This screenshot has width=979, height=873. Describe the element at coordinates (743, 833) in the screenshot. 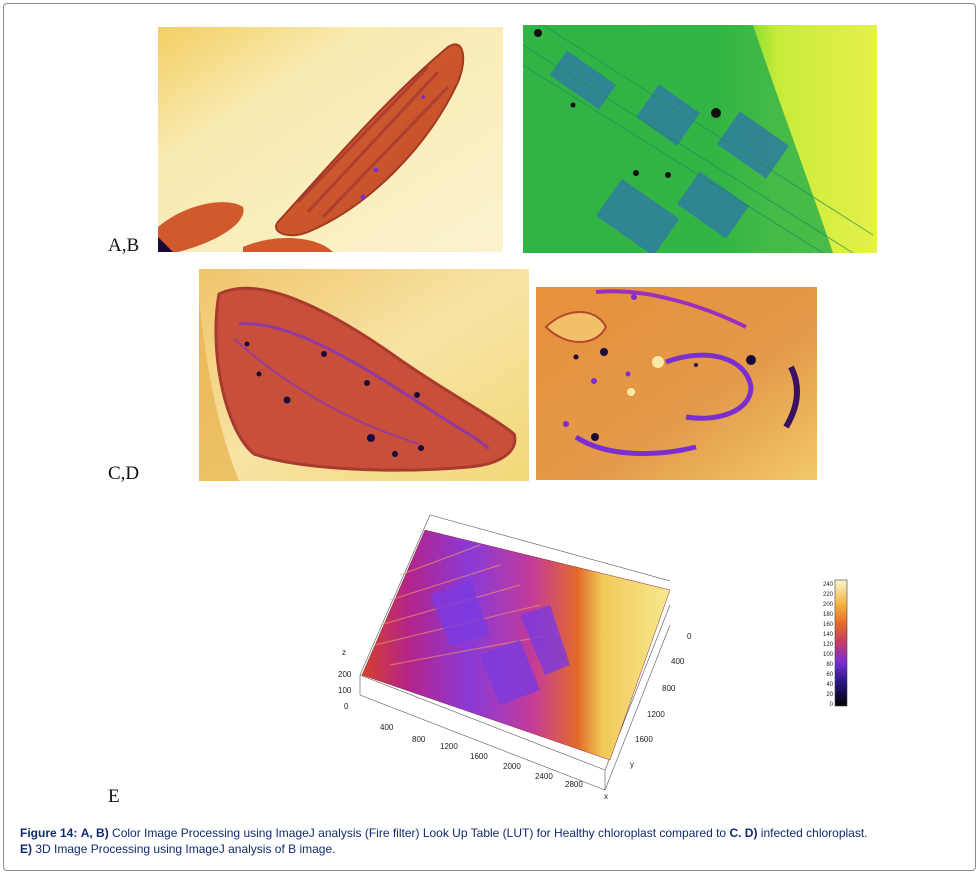

I see `caption-cd: C. D)` at that location.